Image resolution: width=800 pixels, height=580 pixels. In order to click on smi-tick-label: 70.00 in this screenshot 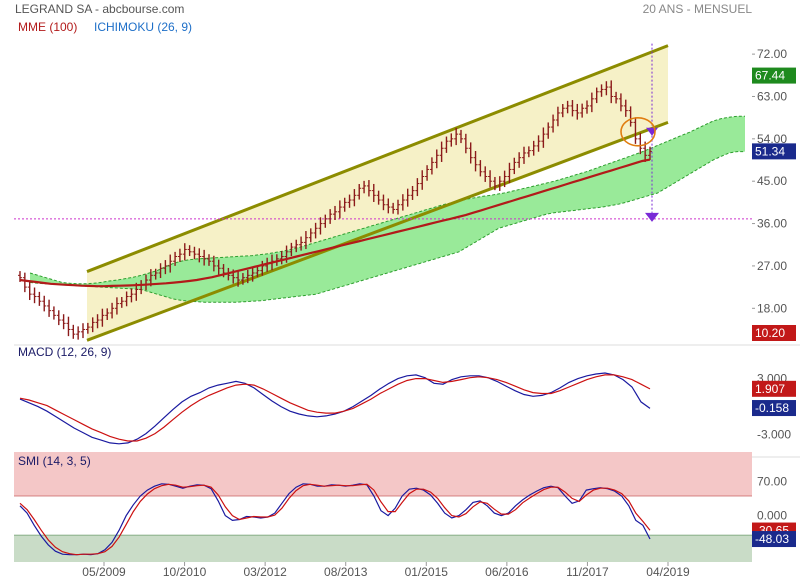, I will do `click(772, 481)`.